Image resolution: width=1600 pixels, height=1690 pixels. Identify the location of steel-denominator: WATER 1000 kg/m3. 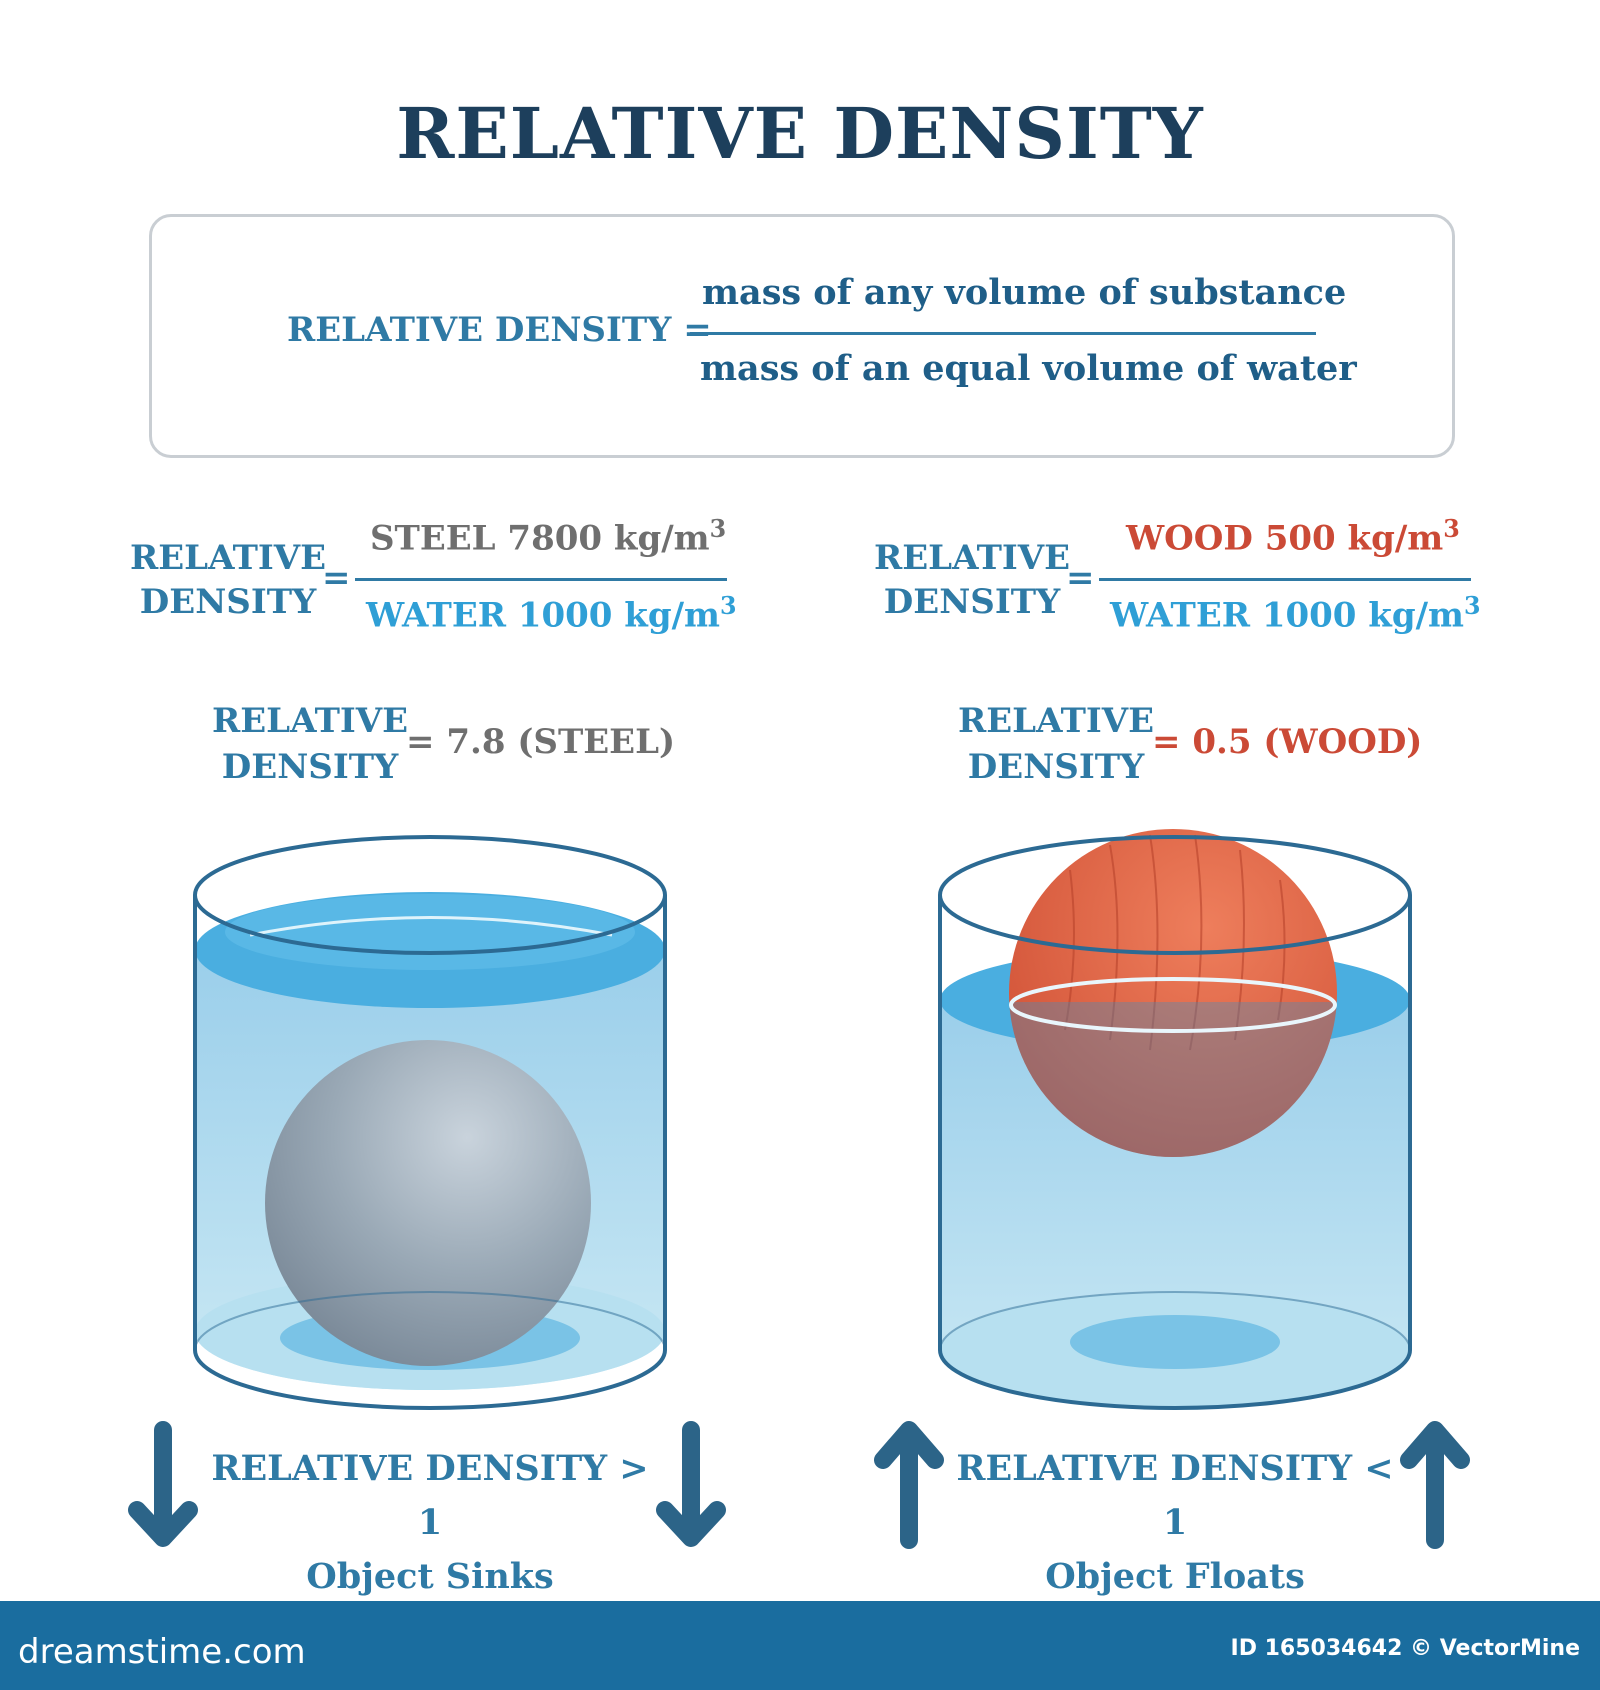
(551, 614).